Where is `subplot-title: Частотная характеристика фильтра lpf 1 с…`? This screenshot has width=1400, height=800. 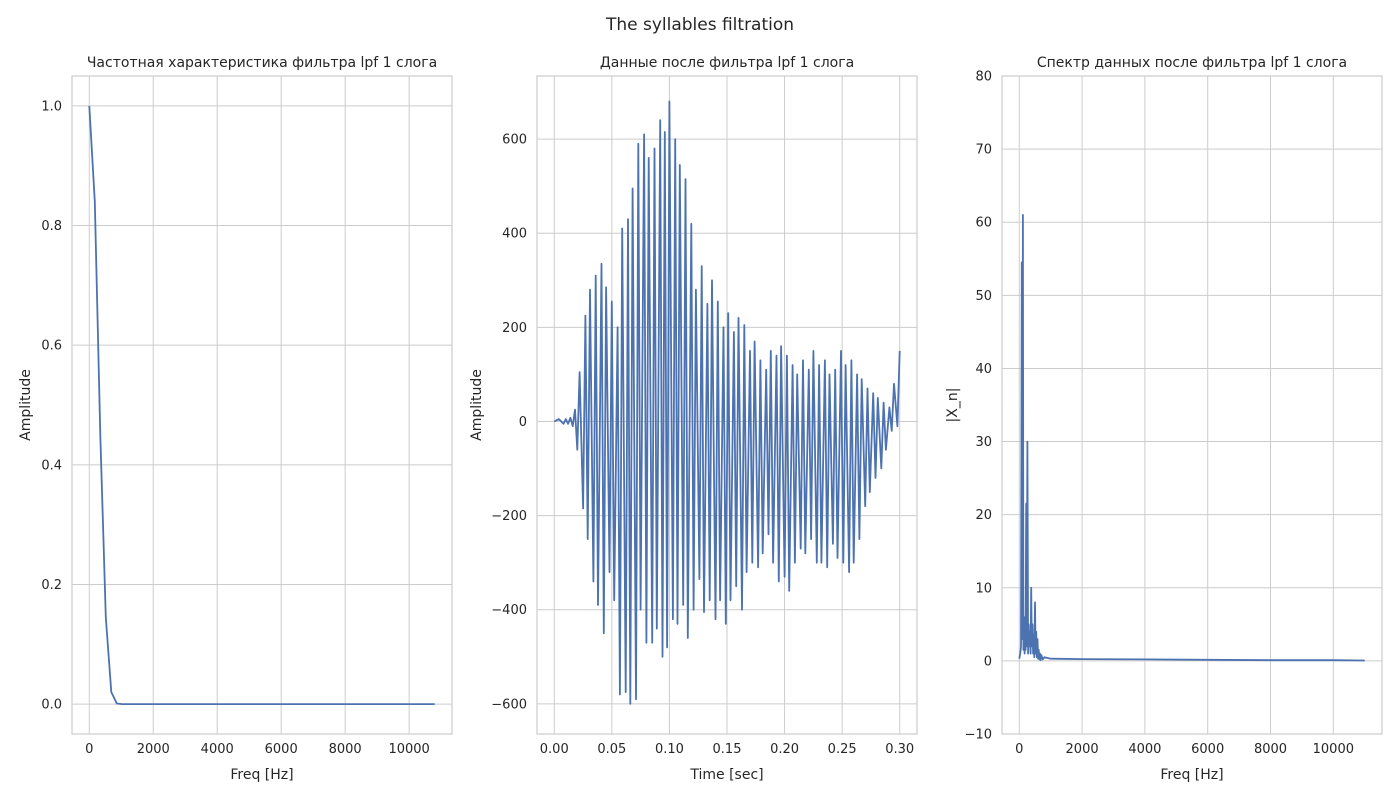 subplot-title: Частотная характеристика фильтра lpf 1 с… is located at coordinates (262, 63).